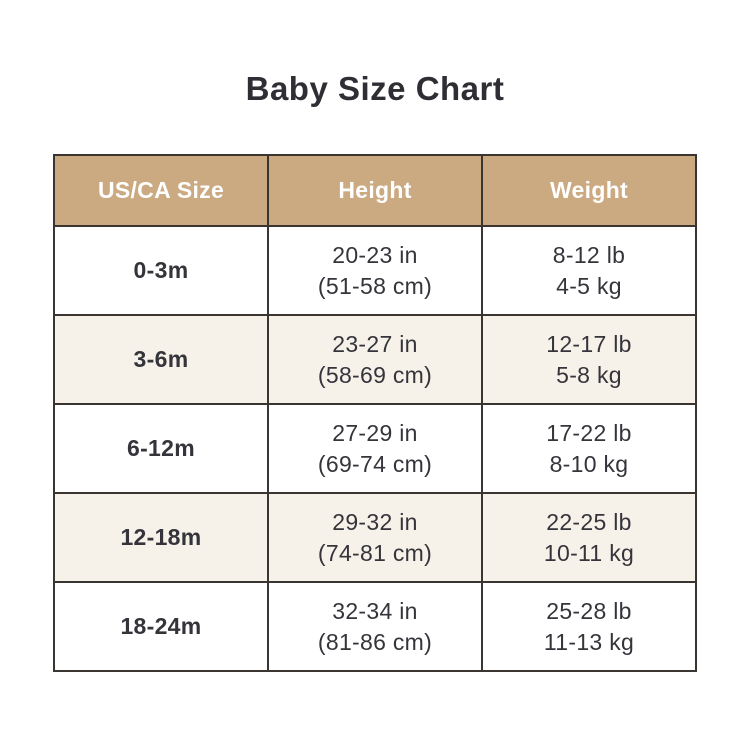 This screenshot has height=750, width=750. What do you see at coordinates (375, 521) in the screenshot?
I see `height-inches: 29-32 in` at bounding box center [375, 521].